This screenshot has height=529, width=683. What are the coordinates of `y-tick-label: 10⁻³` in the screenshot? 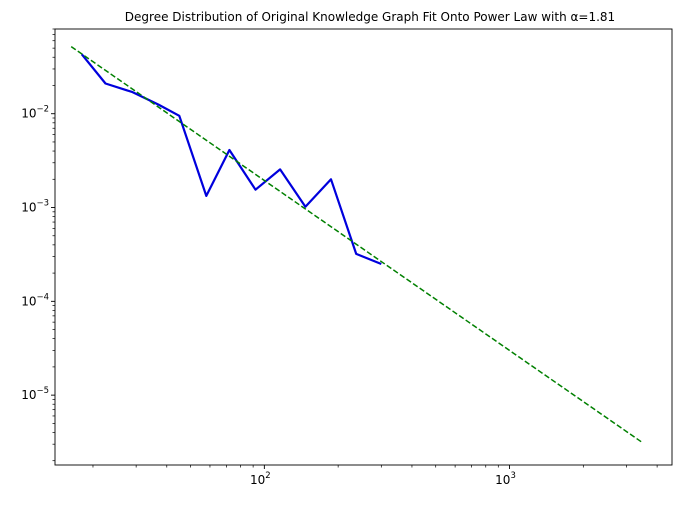 It's located at (35, 207).